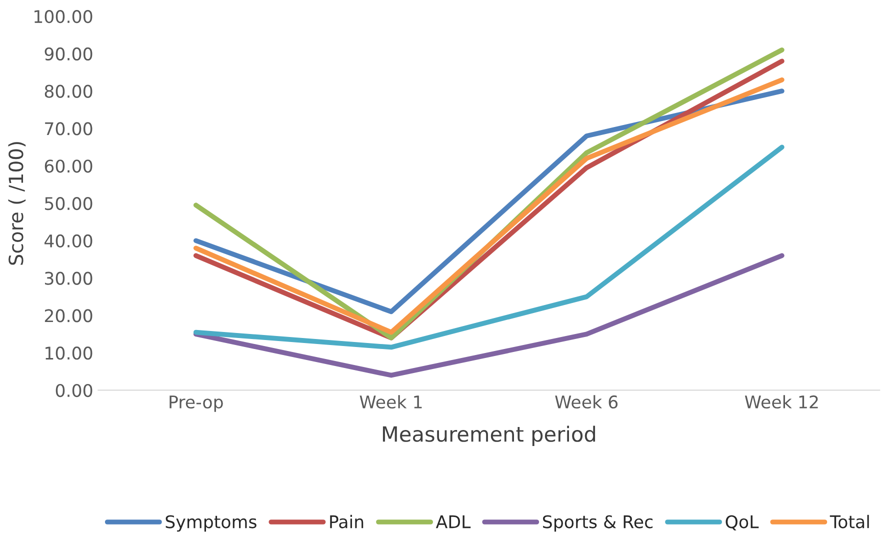 Image resolution: width=893 pixels, height=542 pixels. I want to click on legend-label: ADL, so click(453, 521).